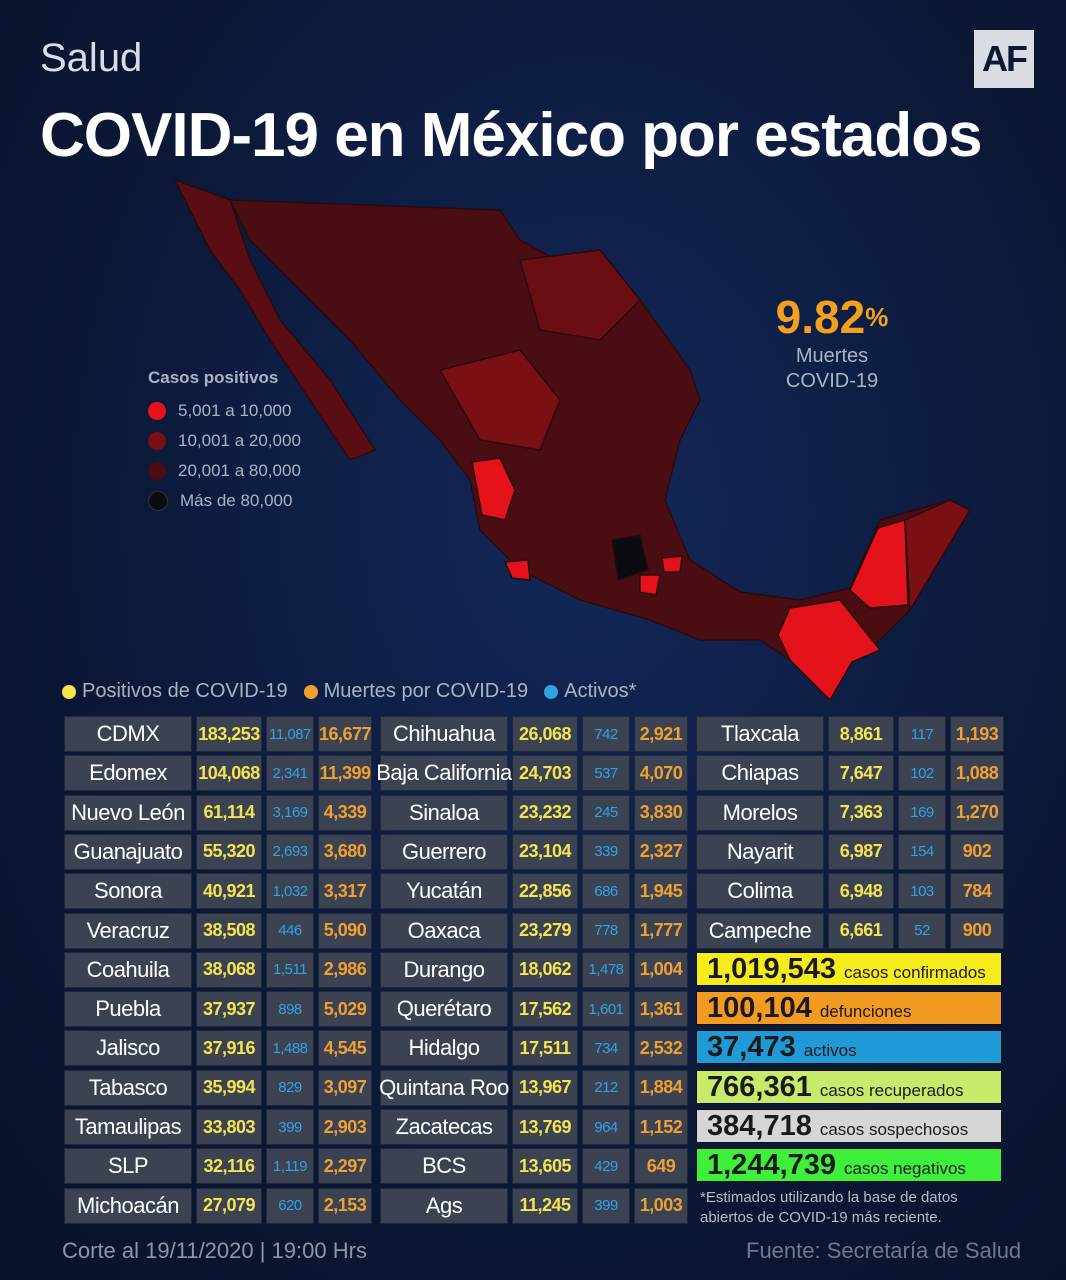 Image resolution: width=1066 pixels, height=1280 pixels. I want to click on total-box: 384,718 casos sospechosos, so click(849, 1126).